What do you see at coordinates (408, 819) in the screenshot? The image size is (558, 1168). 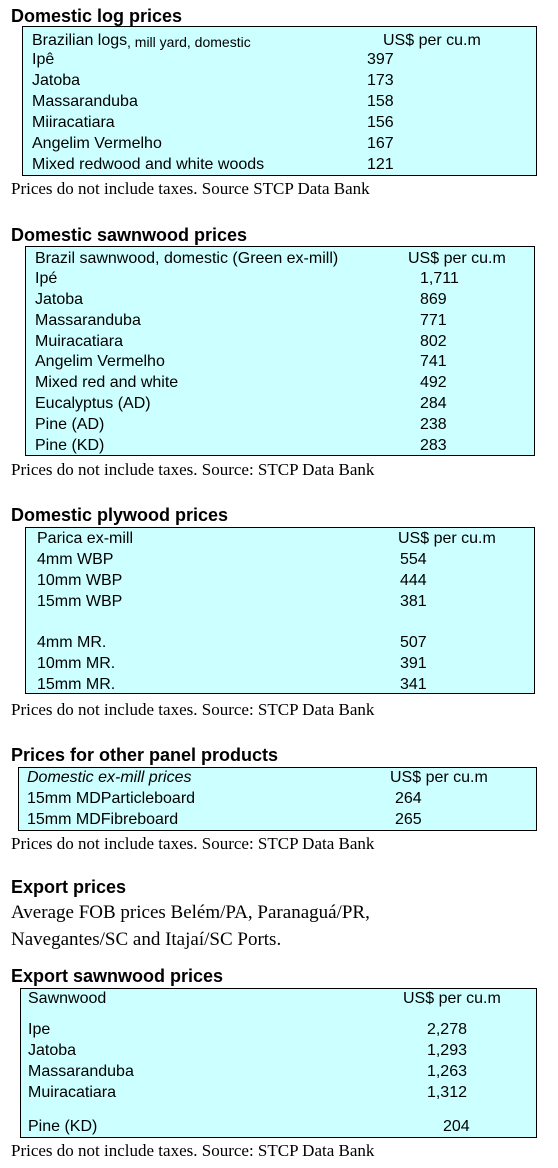 I see `row-value: 265` at bounding box center [408, 819].